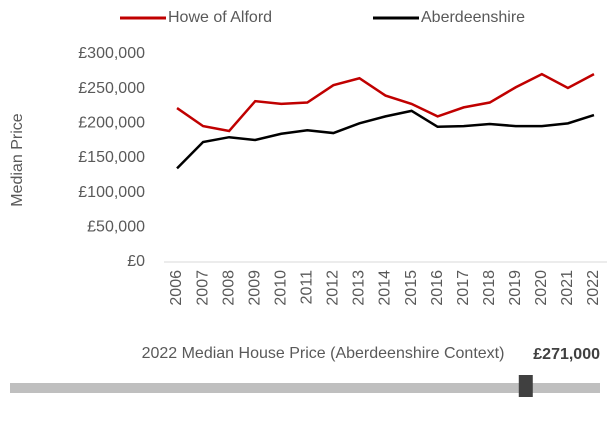 This screenshot has width=609, height=423. Describe the element at coordinates (541, 288) in the screenshot. I see `x-tick-label: 2020` at that location.